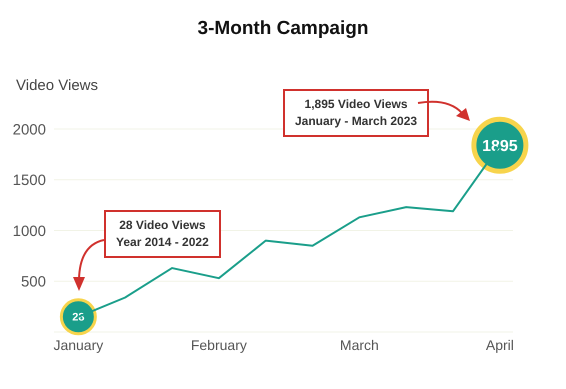  Describe the element at coordinates (29, 181) in the screenshot. I see `y-tick-label: 1500` at that location.